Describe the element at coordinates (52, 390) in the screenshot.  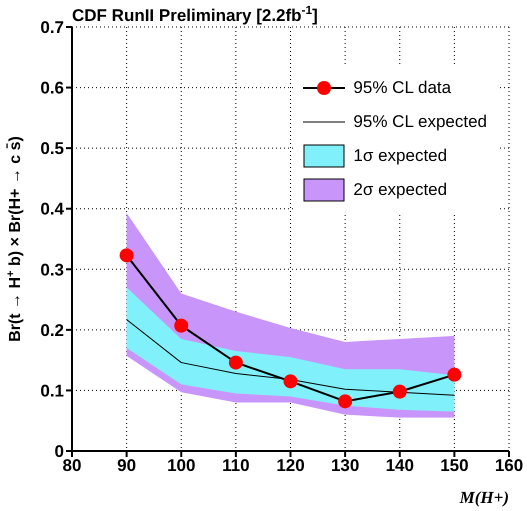
I see `y-tick-label: 0.1` at that location.